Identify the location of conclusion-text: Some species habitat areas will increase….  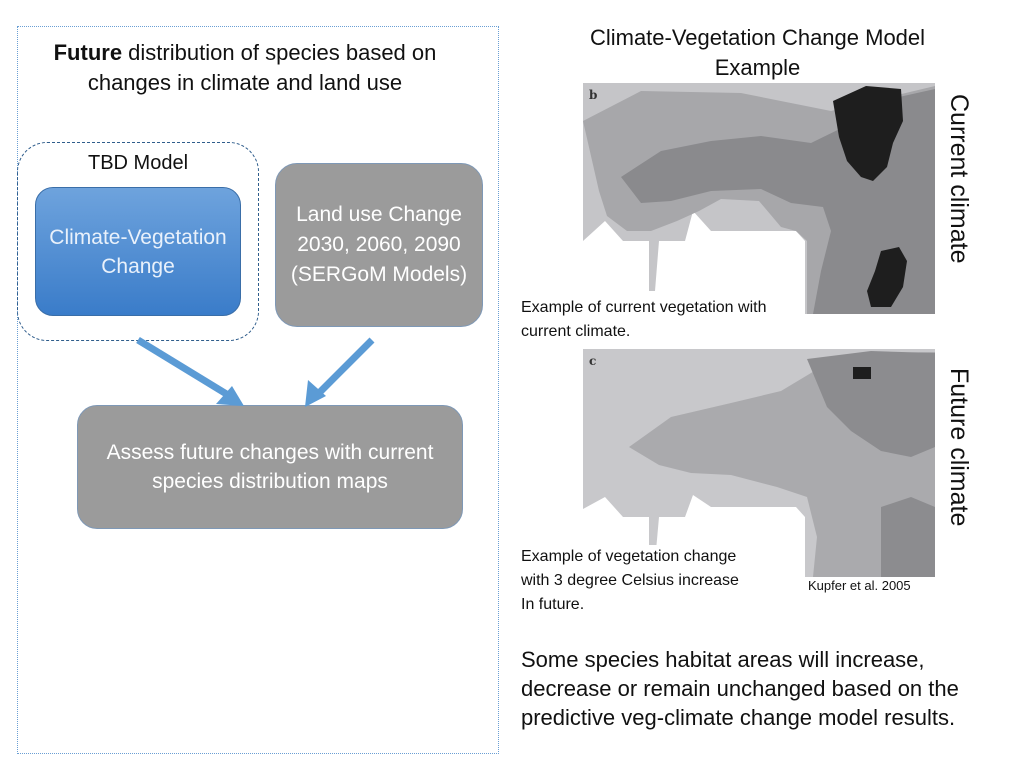
(740, 688).